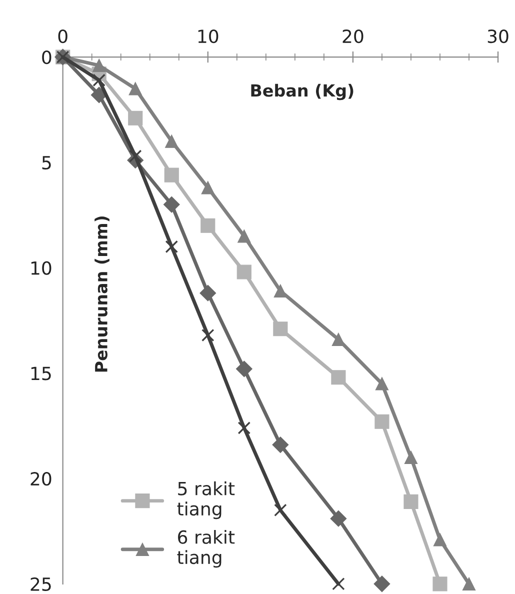  I want to click on legend-label: 6 rakit tiang, so click(206, 549).